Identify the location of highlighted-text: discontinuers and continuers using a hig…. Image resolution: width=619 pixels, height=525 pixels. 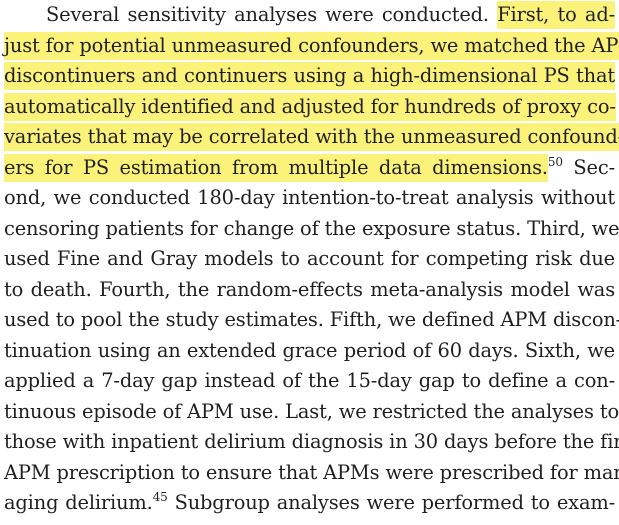
(309, 76).